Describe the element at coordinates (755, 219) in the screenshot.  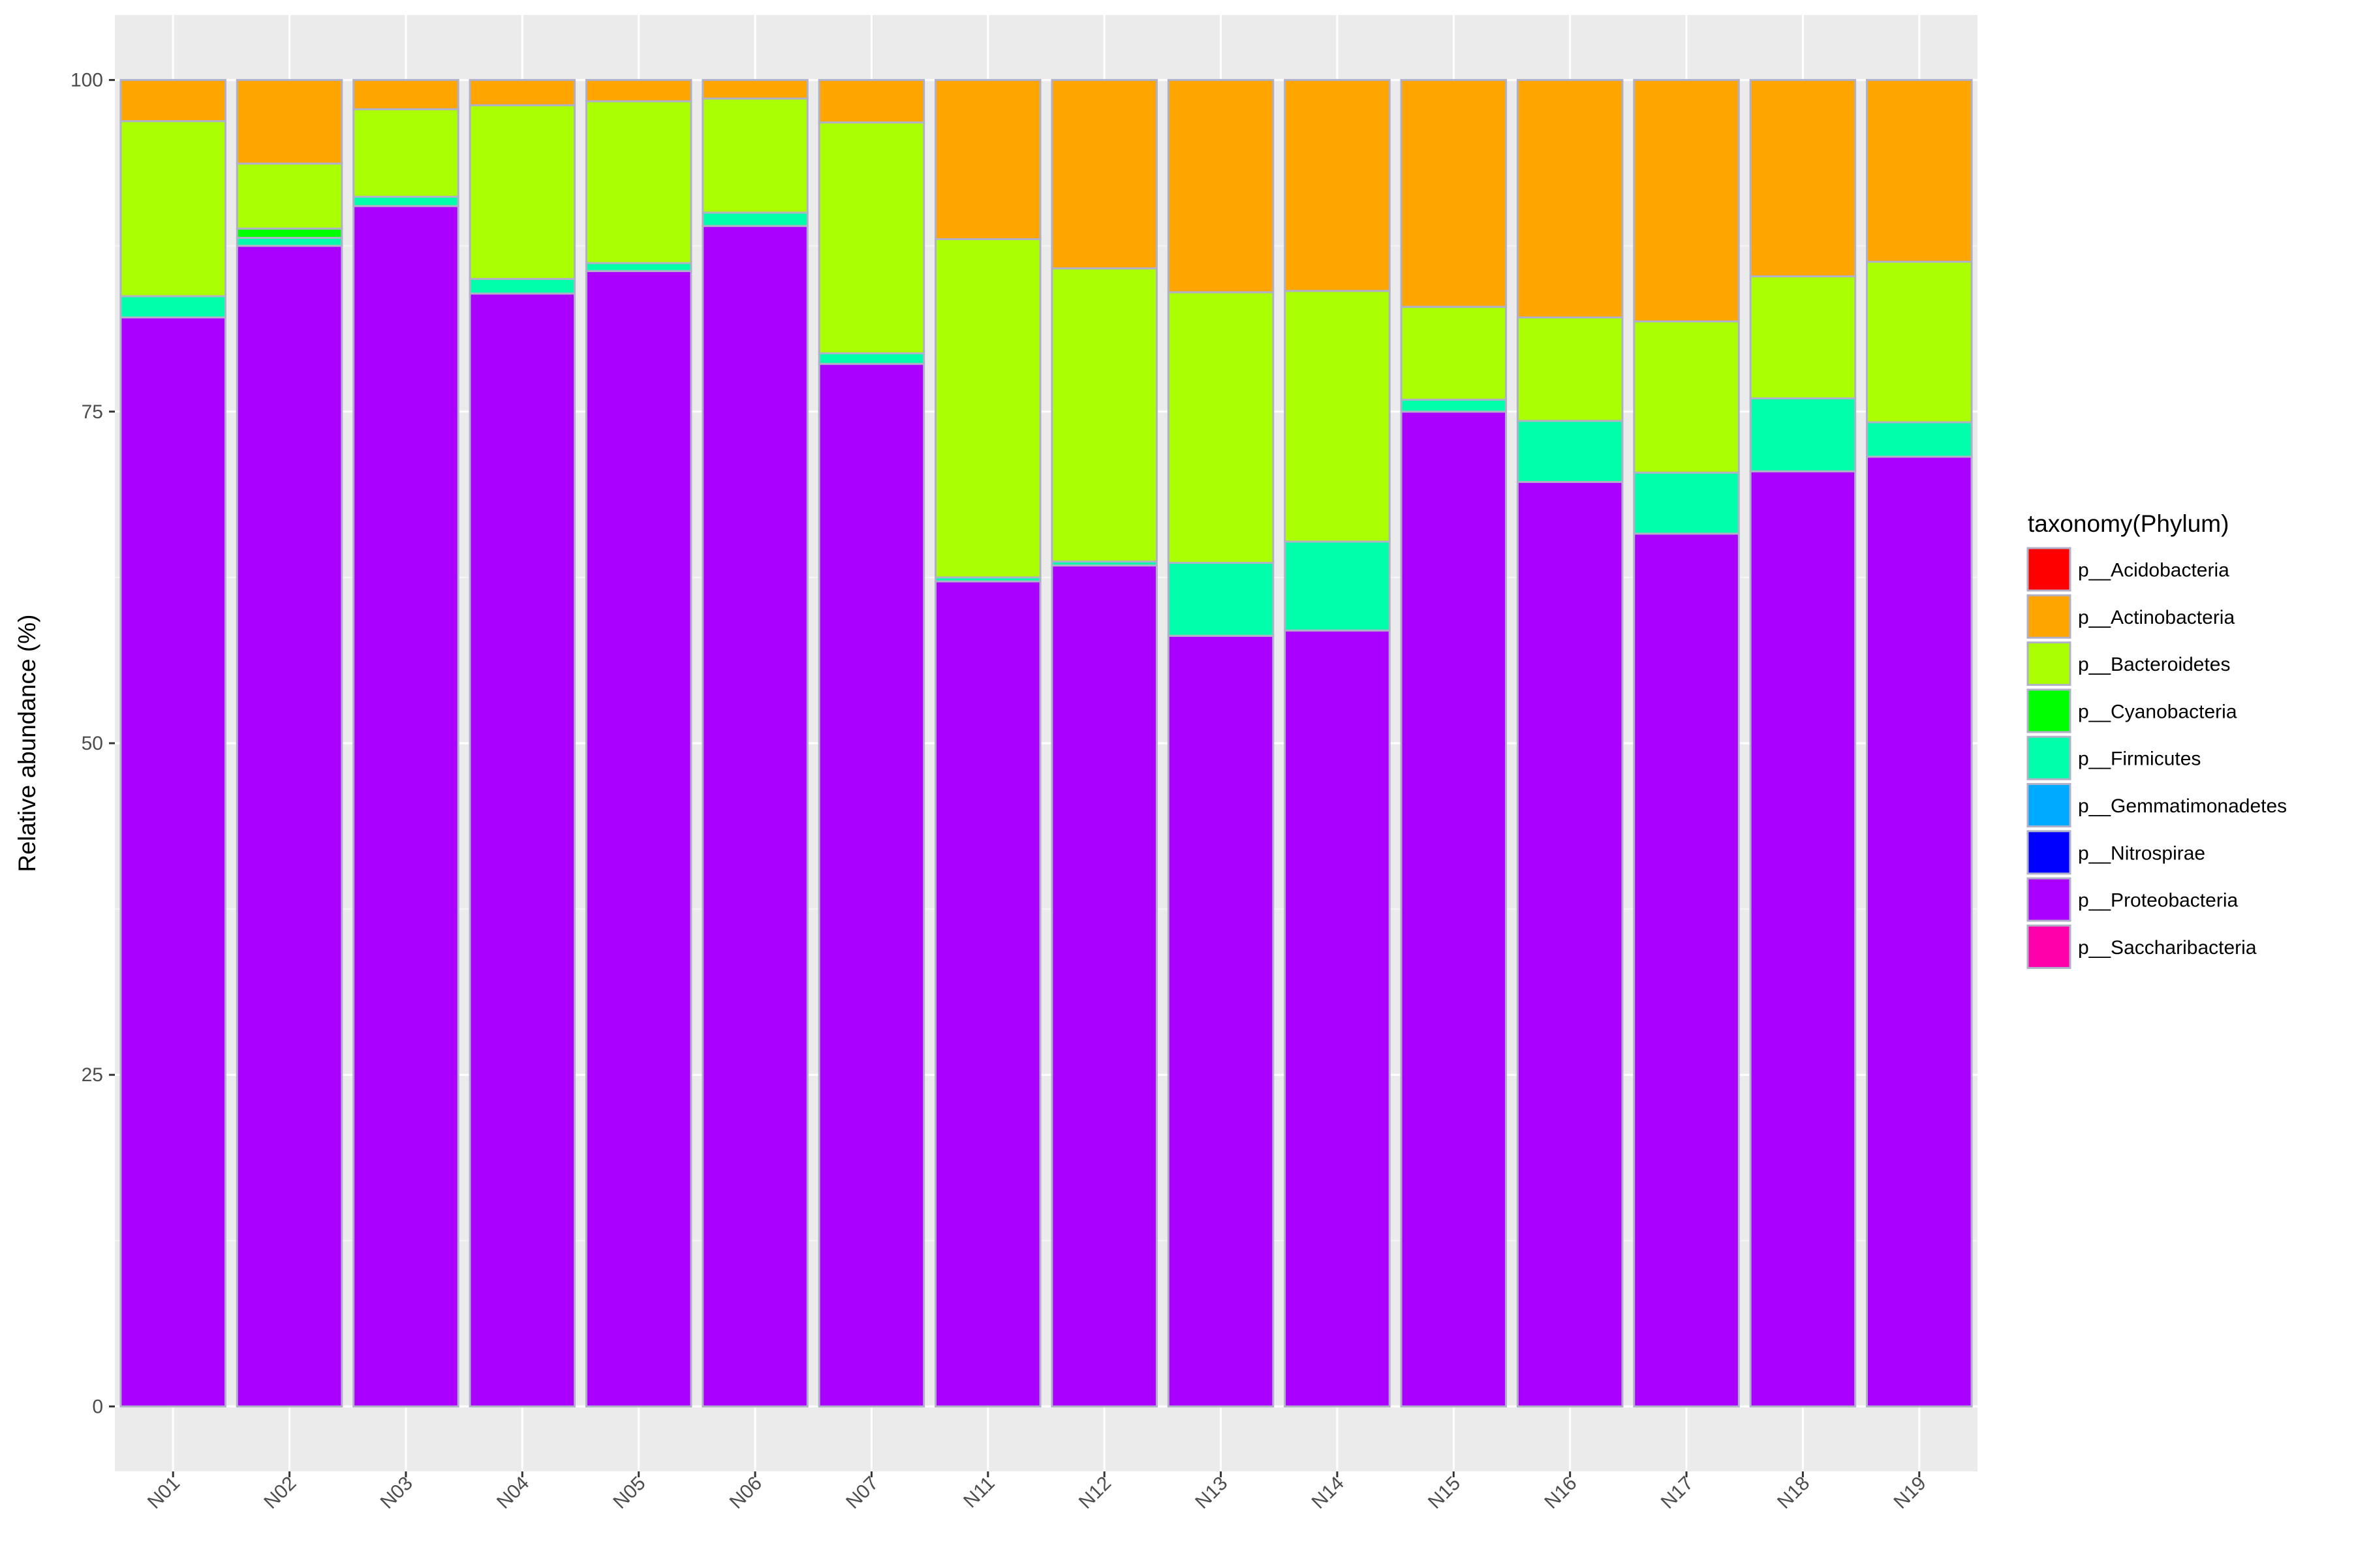
I see `bar-segment-N06-p__Firmicutes` at that location.